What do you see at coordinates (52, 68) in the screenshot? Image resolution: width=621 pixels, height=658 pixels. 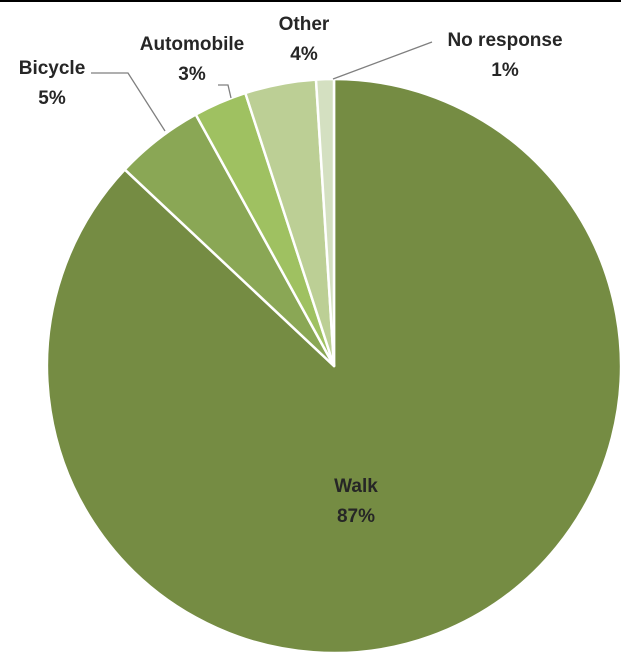 I see `data-label-name: Bicycle` at bounding box center [52, 68].